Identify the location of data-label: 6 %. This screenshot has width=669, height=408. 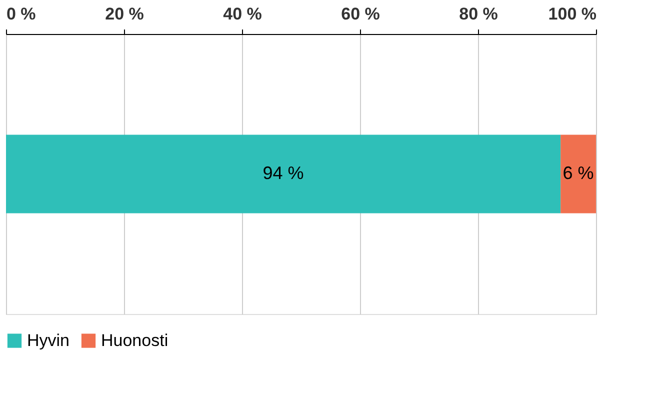
(578, 173).